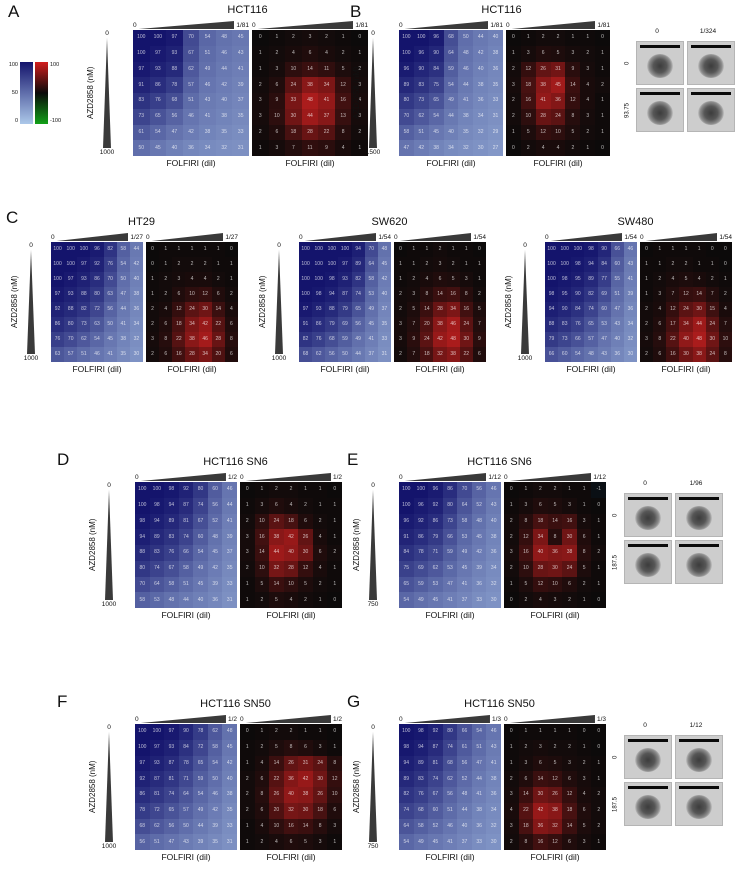  What do you see at coordinates (436, 53) in the screenshot?
I see `heatmap-cell: 90` at bounding box center [436, 53].